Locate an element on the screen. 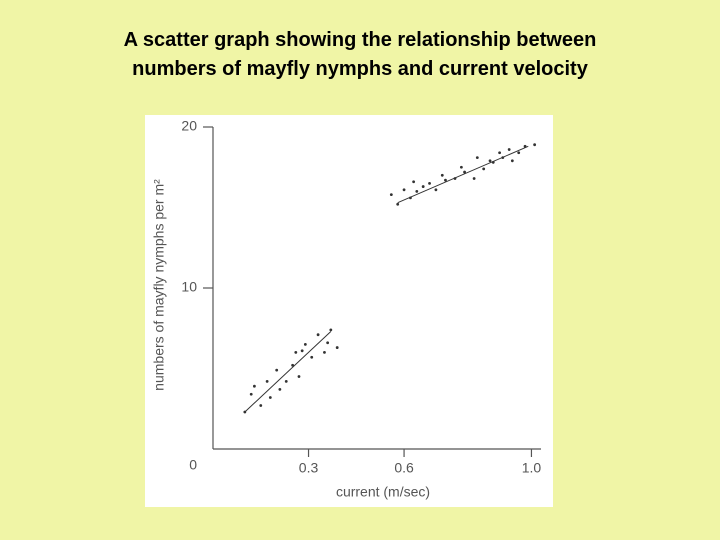  y-tick-label: 0 is located at coordinates (193, 465).